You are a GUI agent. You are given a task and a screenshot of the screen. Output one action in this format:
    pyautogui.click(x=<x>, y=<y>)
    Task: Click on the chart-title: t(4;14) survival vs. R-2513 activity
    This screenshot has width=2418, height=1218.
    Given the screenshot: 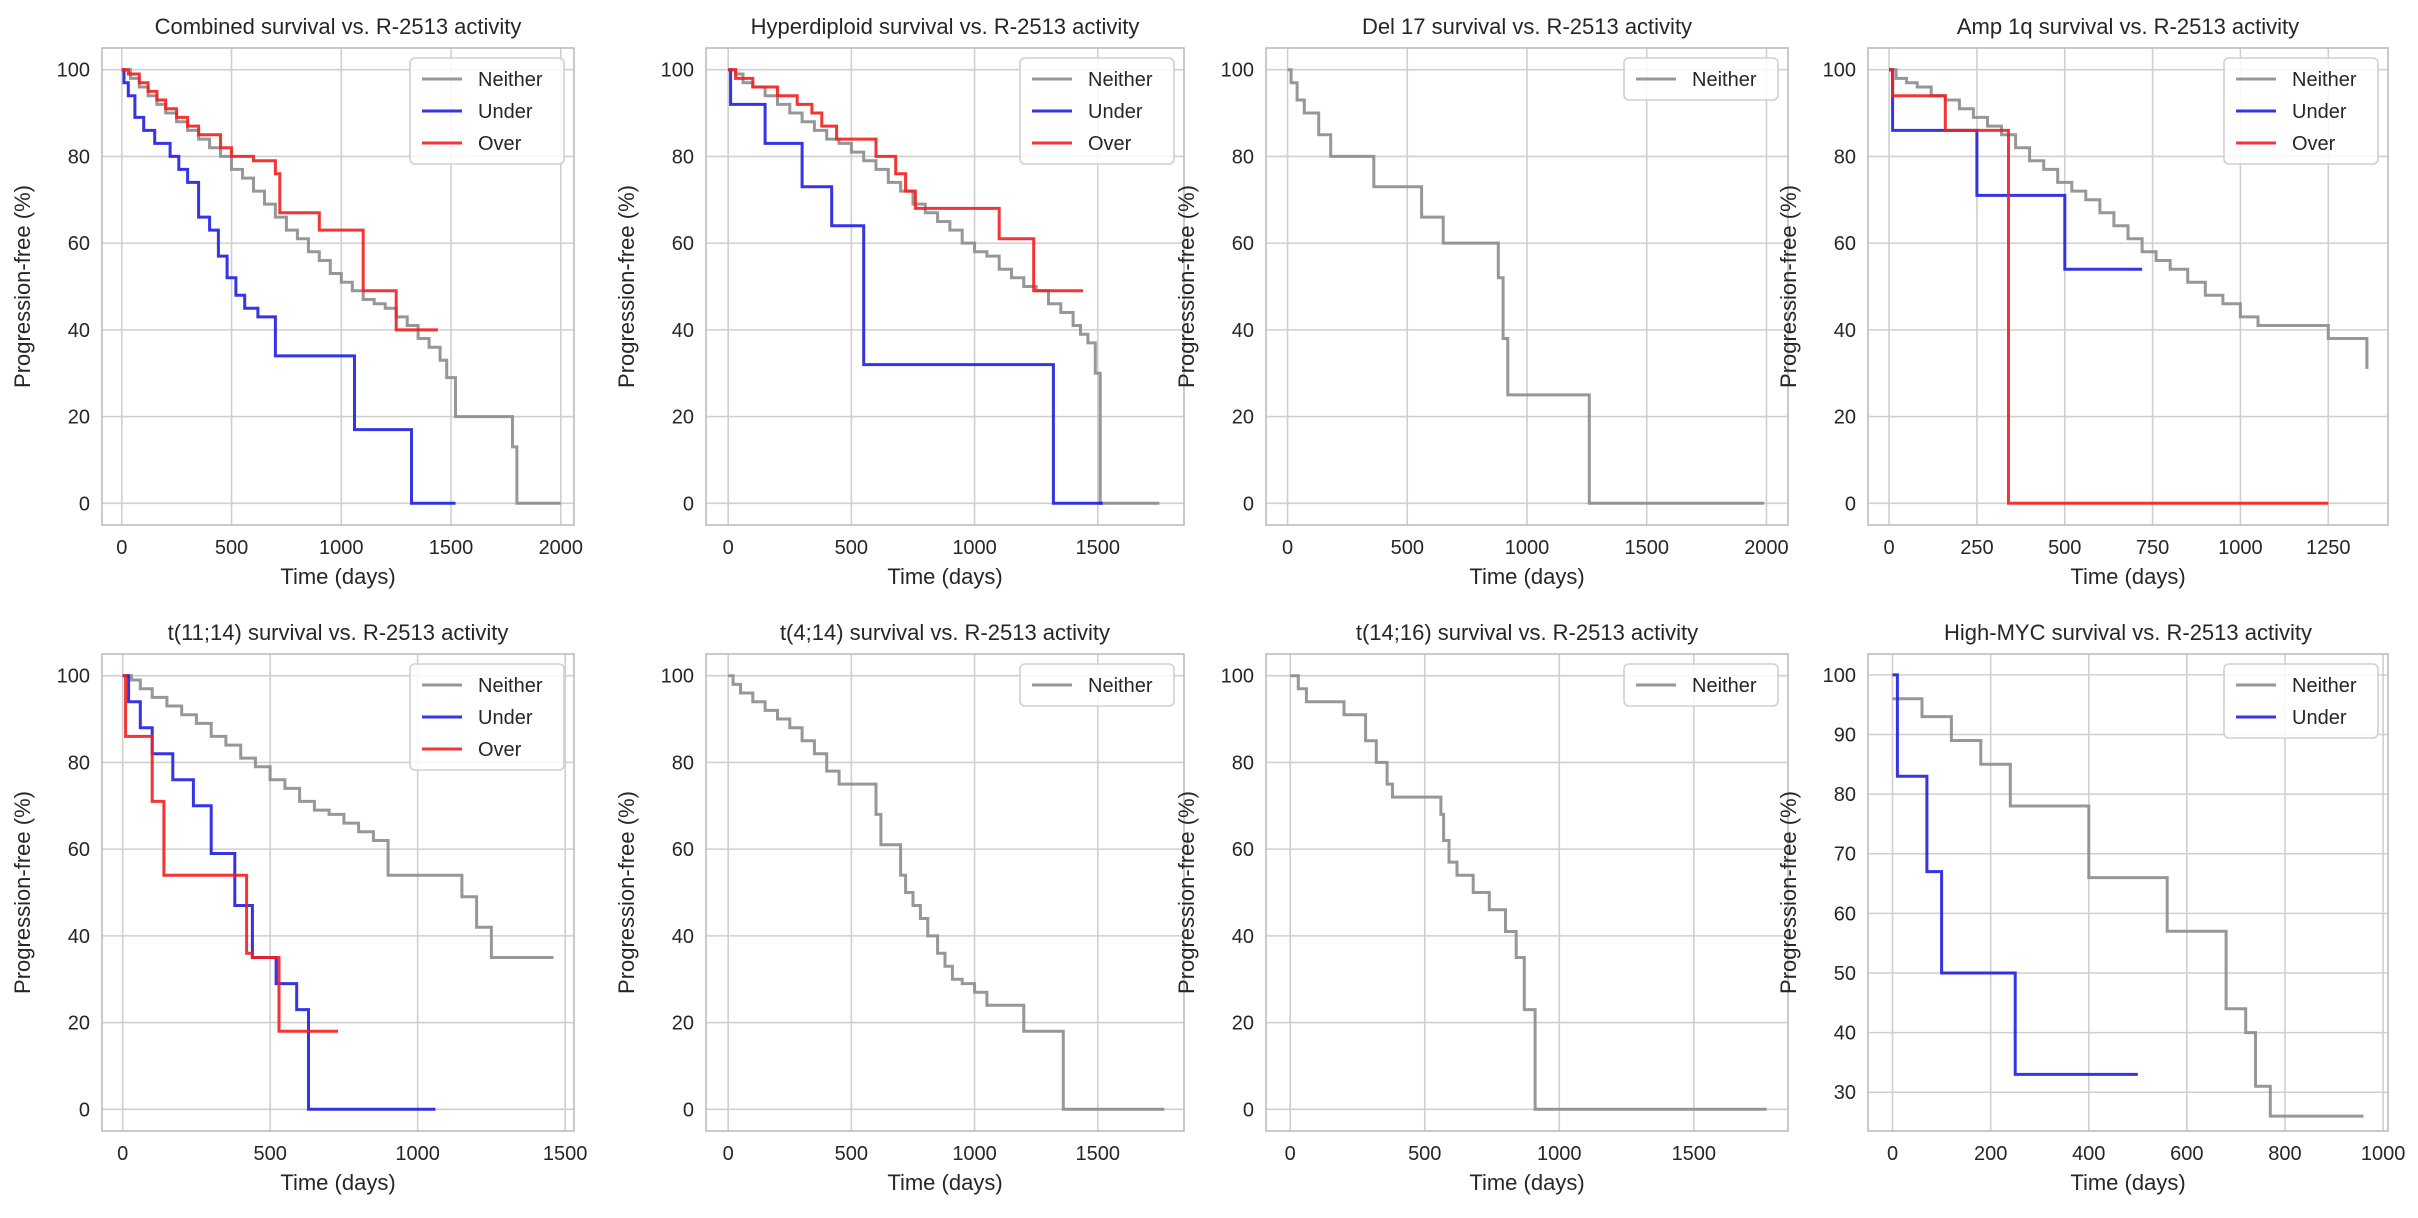 What is the action you would take?
    pyautogui.click(x=945, y=632)
    